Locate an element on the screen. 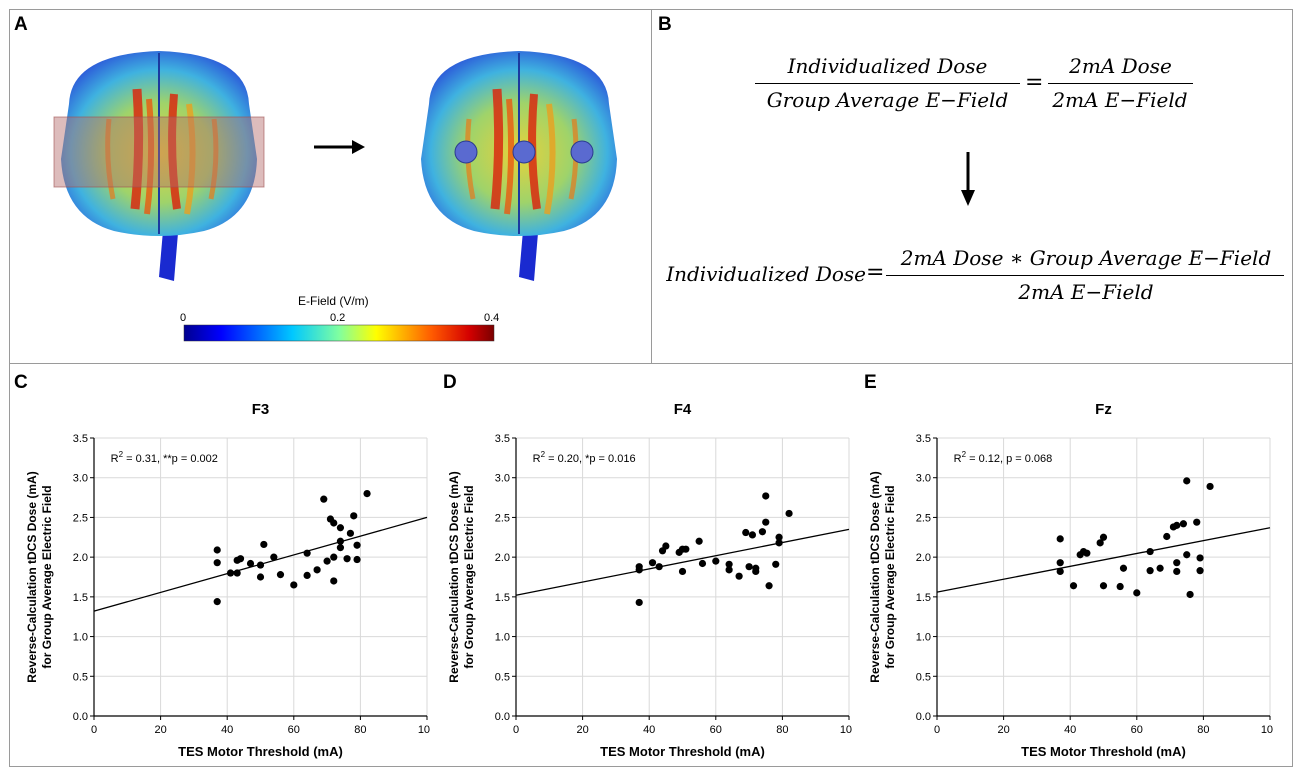  panel-label-d: D is located at coordinates (450, 382).